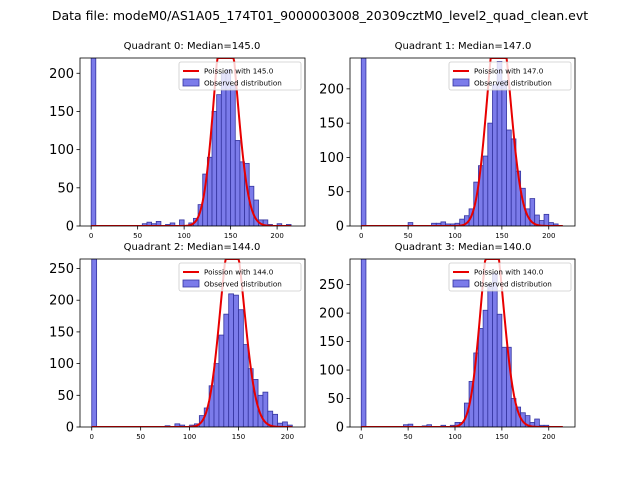 The width and height of the screenshot is (640, 480). Describe the element at coordinates (463, 247) in the screenshot. I see `subplot-title: Quadrant 3: Median=140.0` at that location.